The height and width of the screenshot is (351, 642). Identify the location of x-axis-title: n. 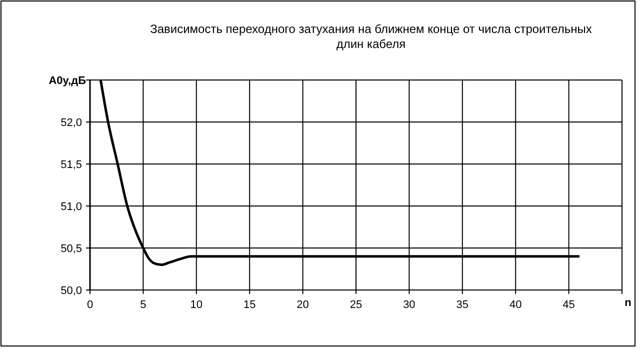
(628, 303).